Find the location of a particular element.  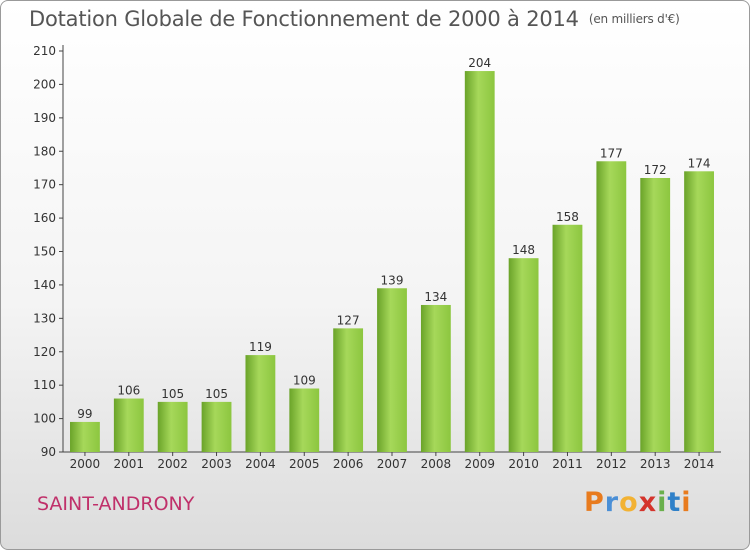

bar-2013 is located at coordinates (655, 314).